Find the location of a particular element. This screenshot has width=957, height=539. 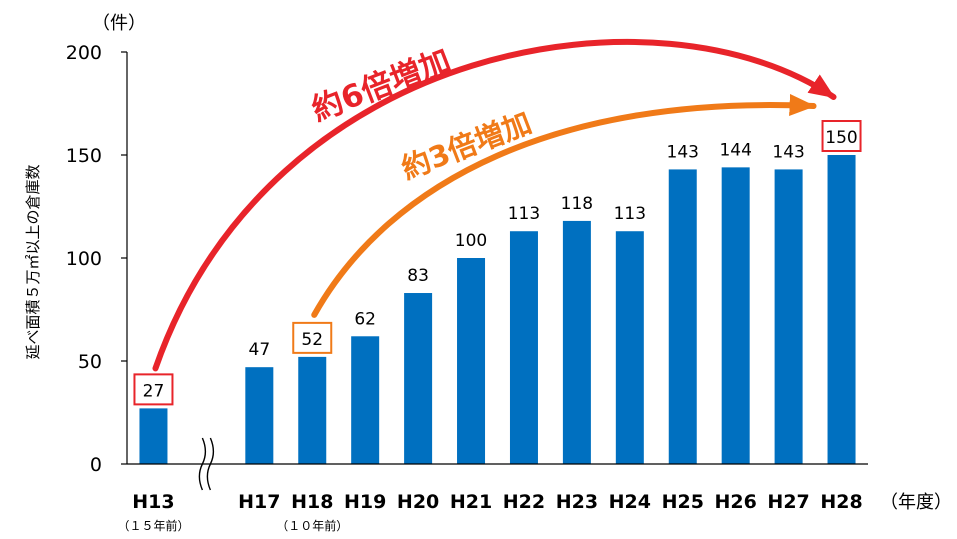

x-tick-label-H23: H23 is located at coordinates (577, 502).